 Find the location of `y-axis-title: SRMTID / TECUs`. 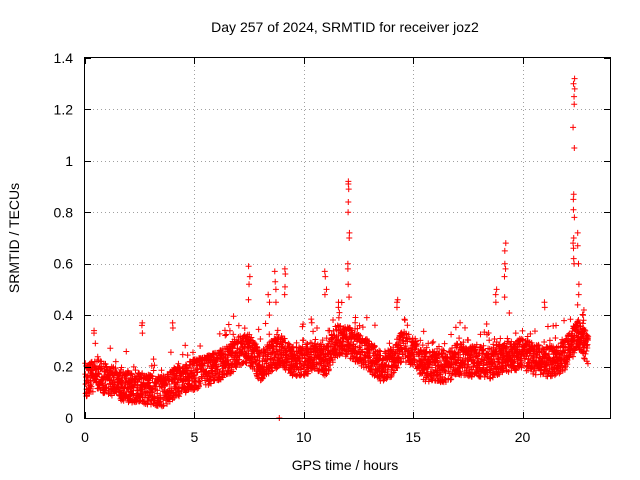

y-axis-title: SRMTID / TECUs is located at coordinates (14, 238).